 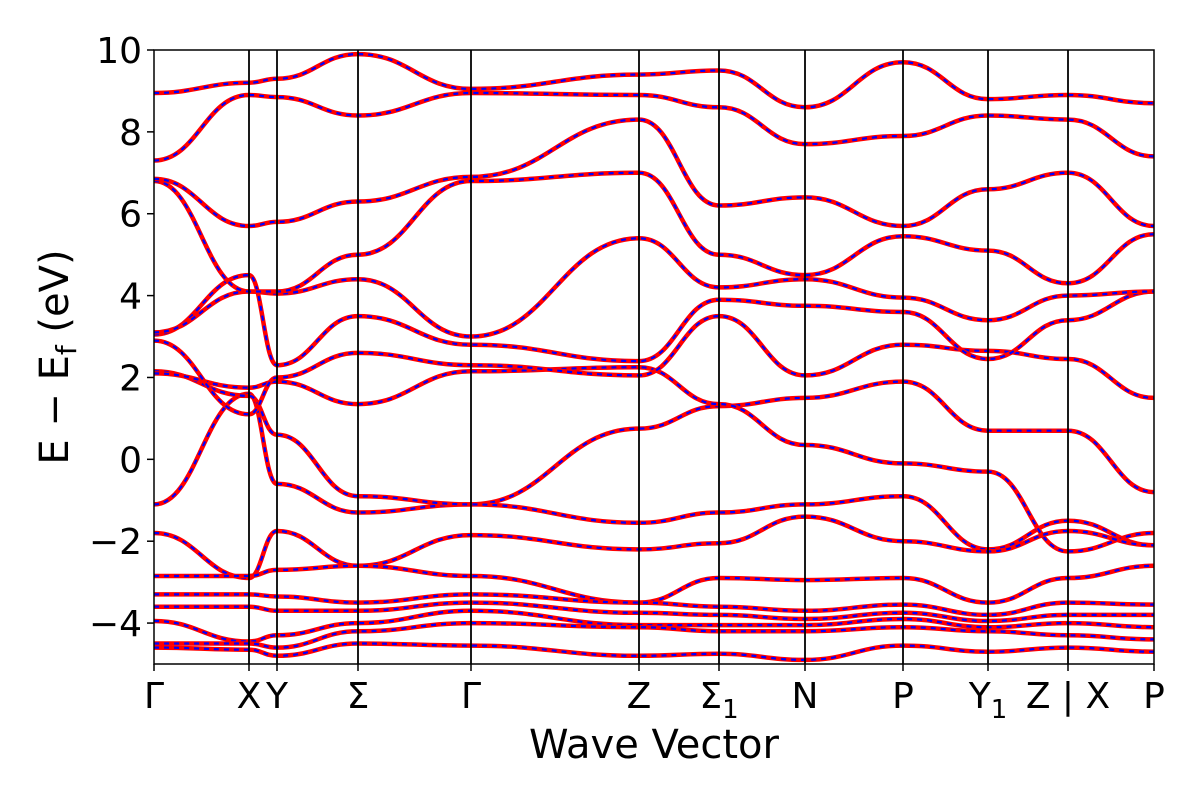 What do you see at coordinates (55, 410) in the screenshot?
I see `y-axis-title-main: E − E` at bounding box center [55, 410].